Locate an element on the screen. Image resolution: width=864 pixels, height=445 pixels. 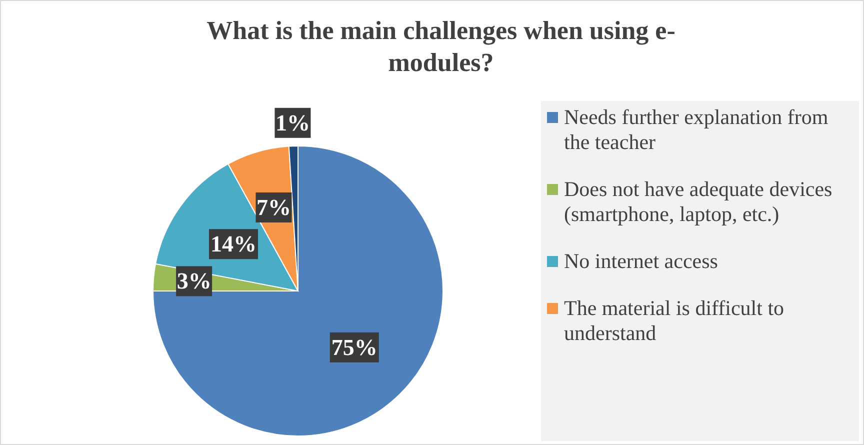
data-label: 75% is located at coordinates (354, 347).